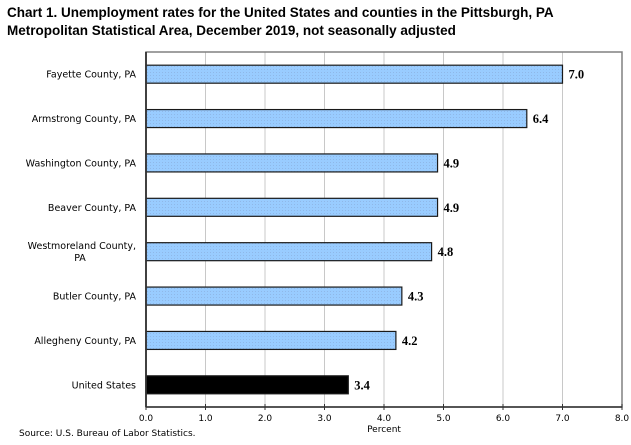 The width and height of the screenshot is (631, 445). What do you see at coordinates (265, 419) in the screenshot?
I see `x-tick-label: 2.0` at bounding box center [265, 419].